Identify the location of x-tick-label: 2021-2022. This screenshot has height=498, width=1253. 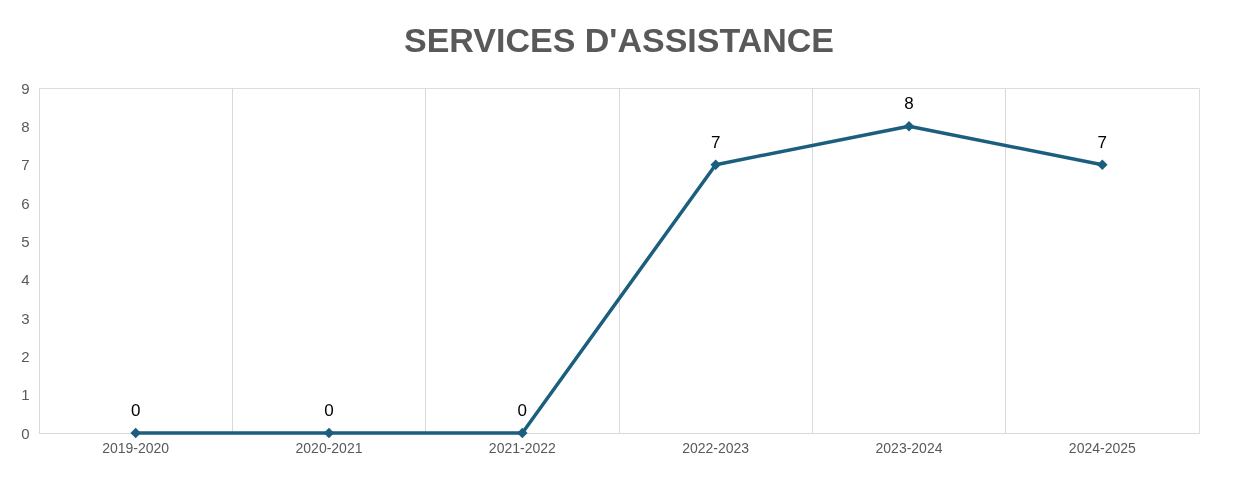
(522, 447).